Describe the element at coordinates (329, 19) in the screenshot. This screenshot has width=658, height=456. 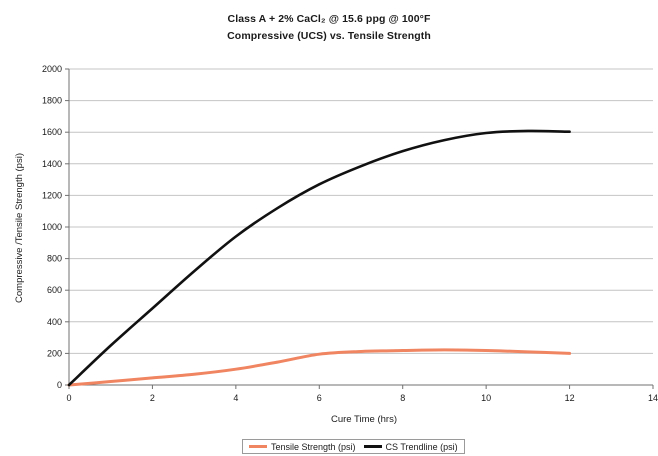
I see `chart-title-line1: Class A + 2% CaCl₂ @ 15.6 ppg @ 100°F` at that location.